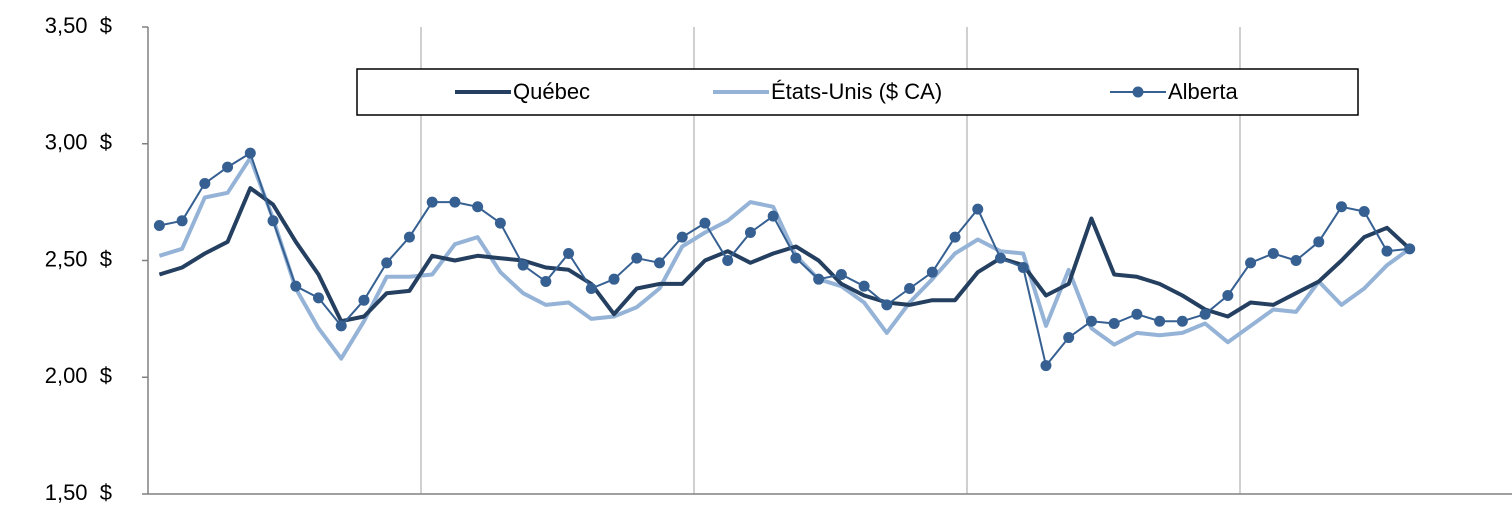 The height and width of the screenshot is (511, 1512). I want to click on legend-label: Alberta, so click(1203, 91).